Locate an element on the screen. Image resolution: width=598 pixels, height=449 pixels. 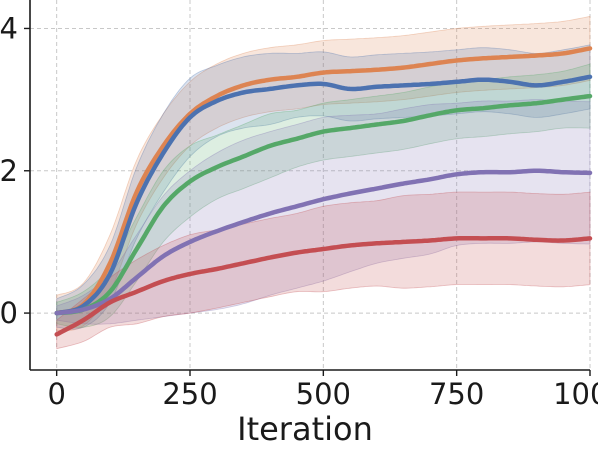
x-tick-label: 500 is located at coordinates (323, 394).